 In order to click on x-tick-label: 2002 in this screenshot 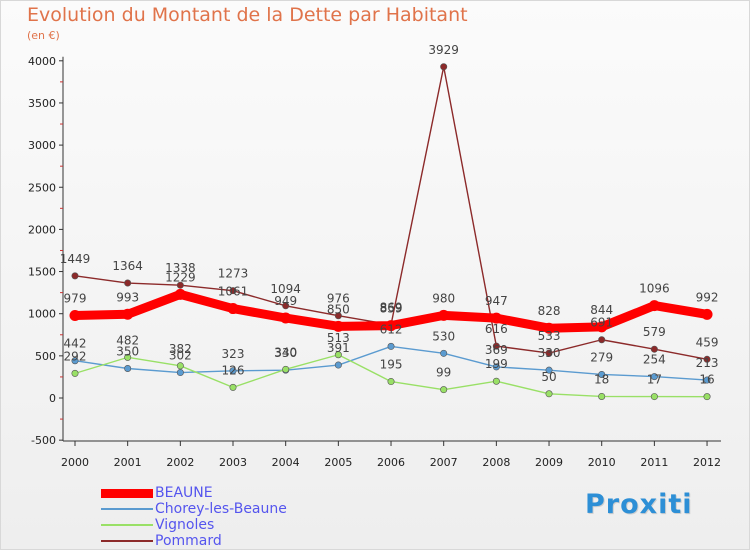, I will do `click(180, 462)`.